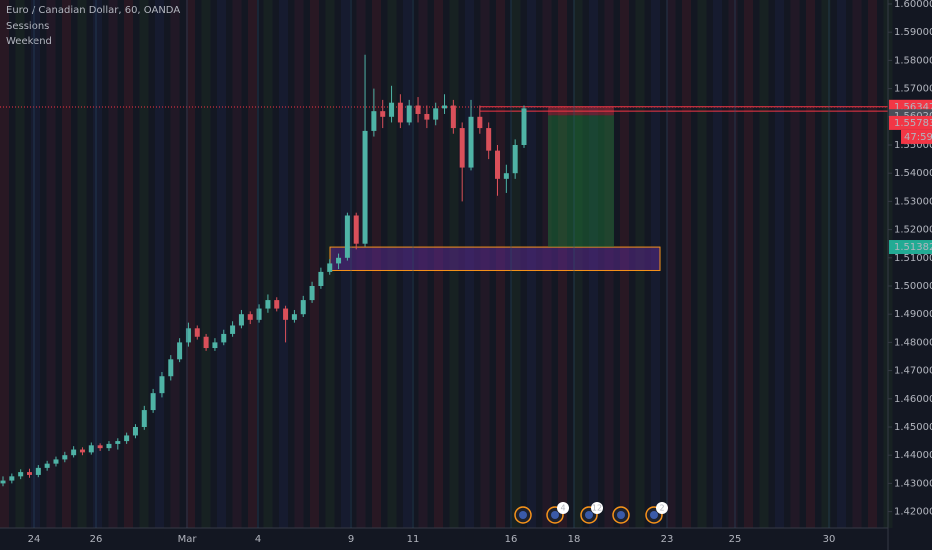  What do you see at coordinates (96, 539) in the screenshot?
I see `x-tick-label: 26` at bounding box center [96, 539].